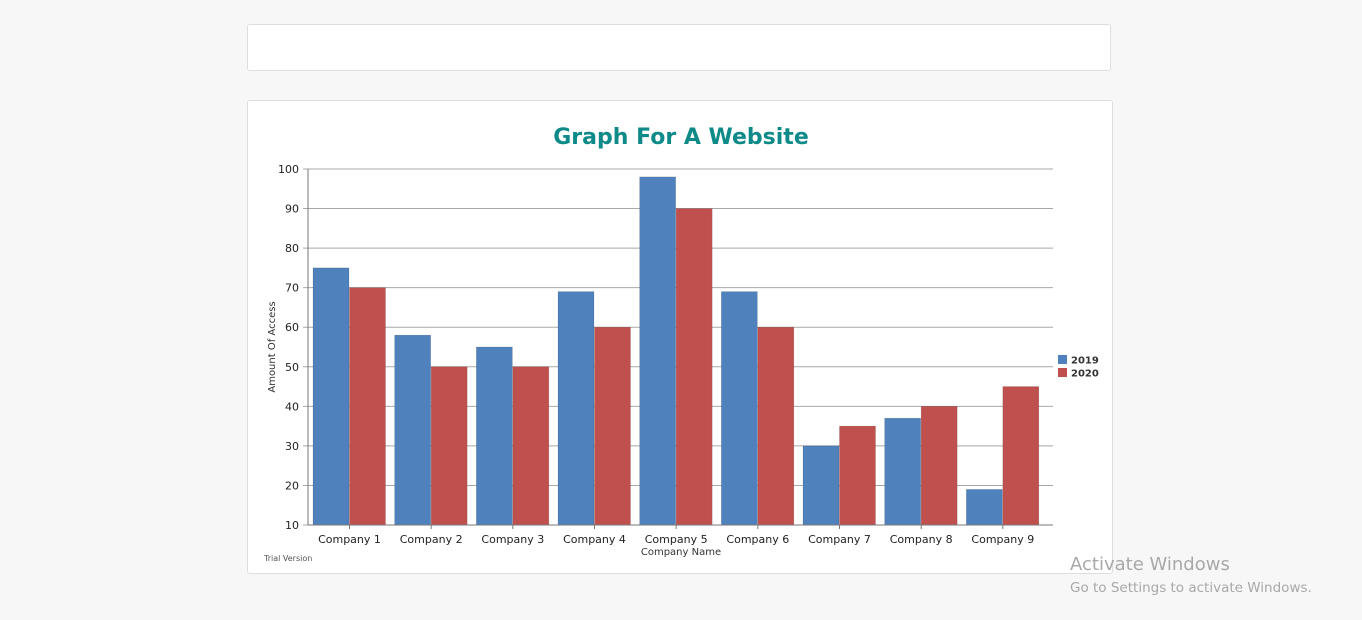  What do you see at coordinates (1085, 361) in the screenshot?
I see `legend-label-2019: 2019` at bounding box center [1085, 361].